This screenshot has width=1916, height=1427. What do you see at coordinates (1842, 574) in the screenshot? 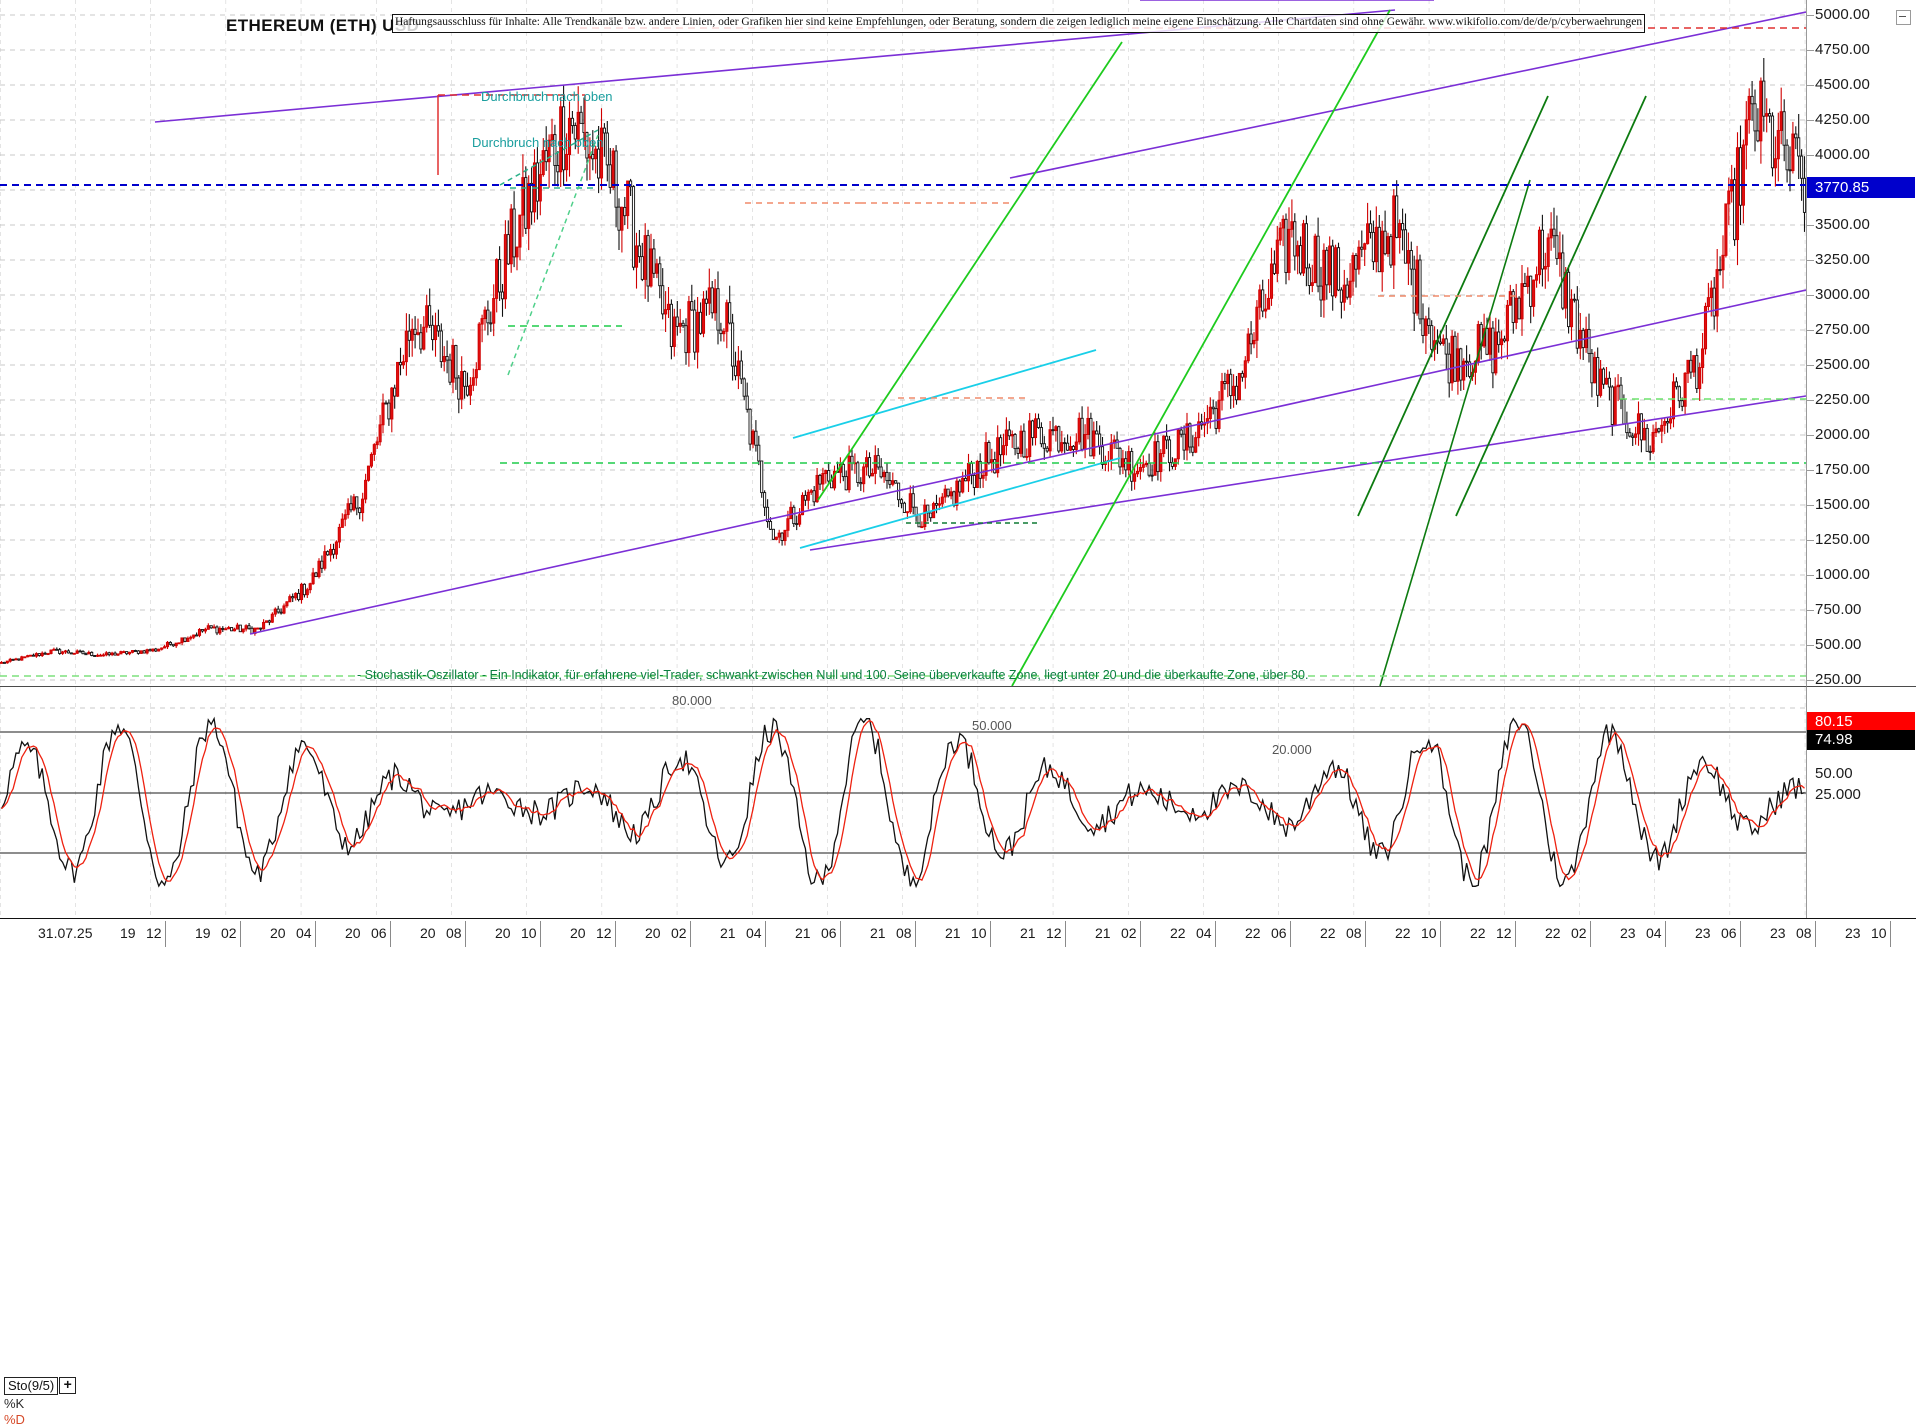
I see `price-axis-label: 1000.00` at bounding box center [1842, 574].